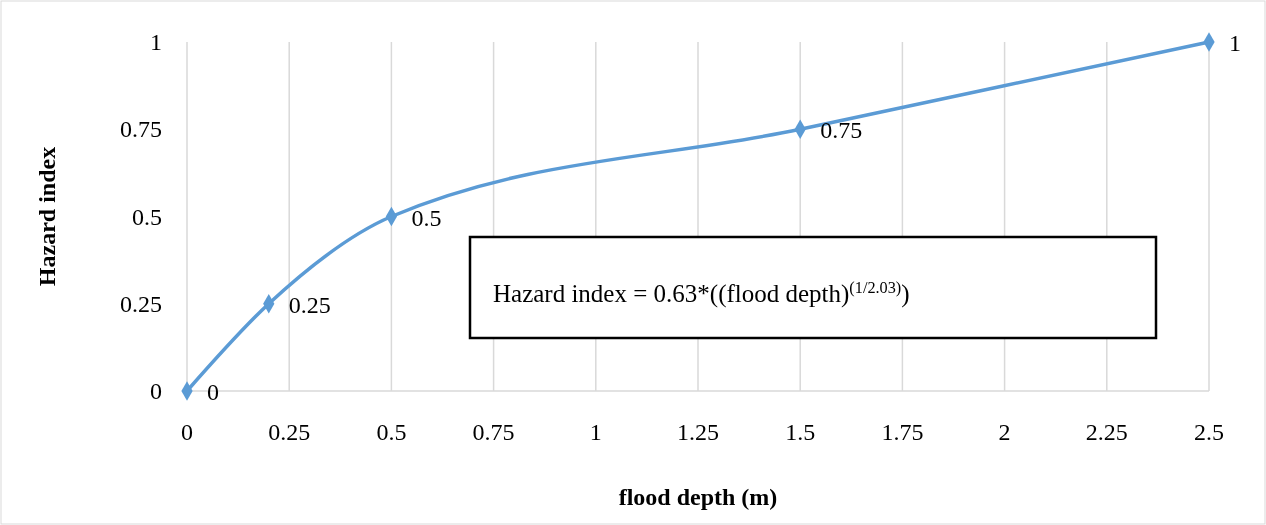 This screenshot has height=525, width=1266. I want to click on y-axis-title: Hazard index, so click(47, 216).